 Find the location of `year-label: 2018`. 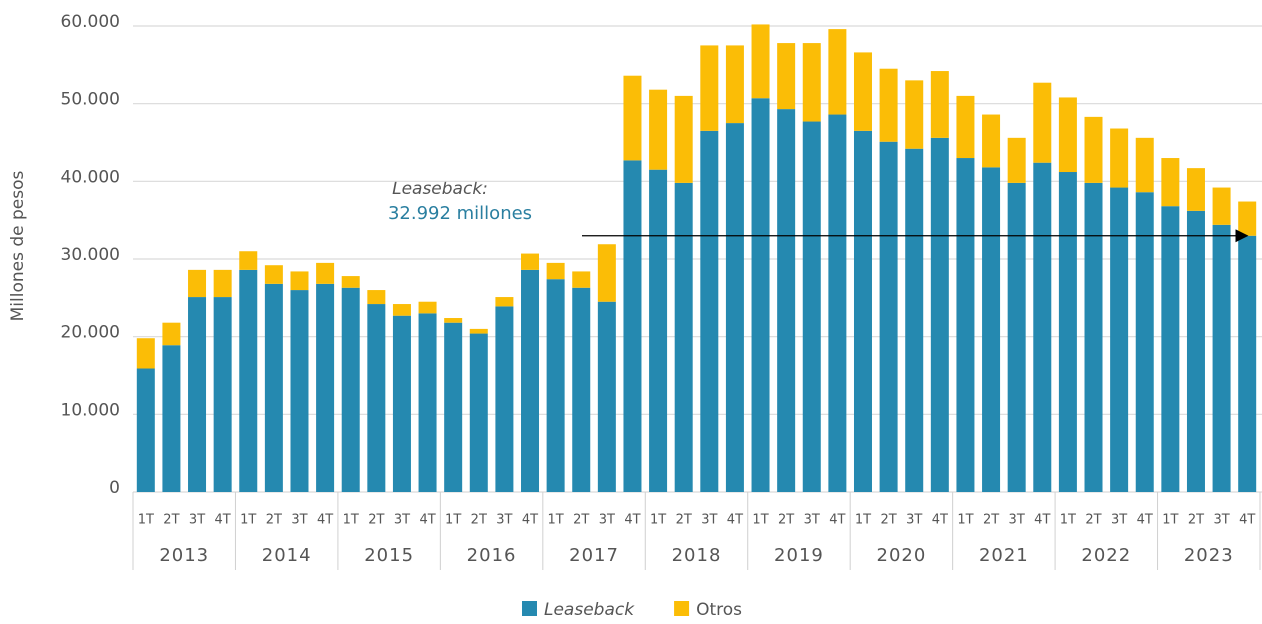

year-label: 2018 is located at coordinates (697, 555).